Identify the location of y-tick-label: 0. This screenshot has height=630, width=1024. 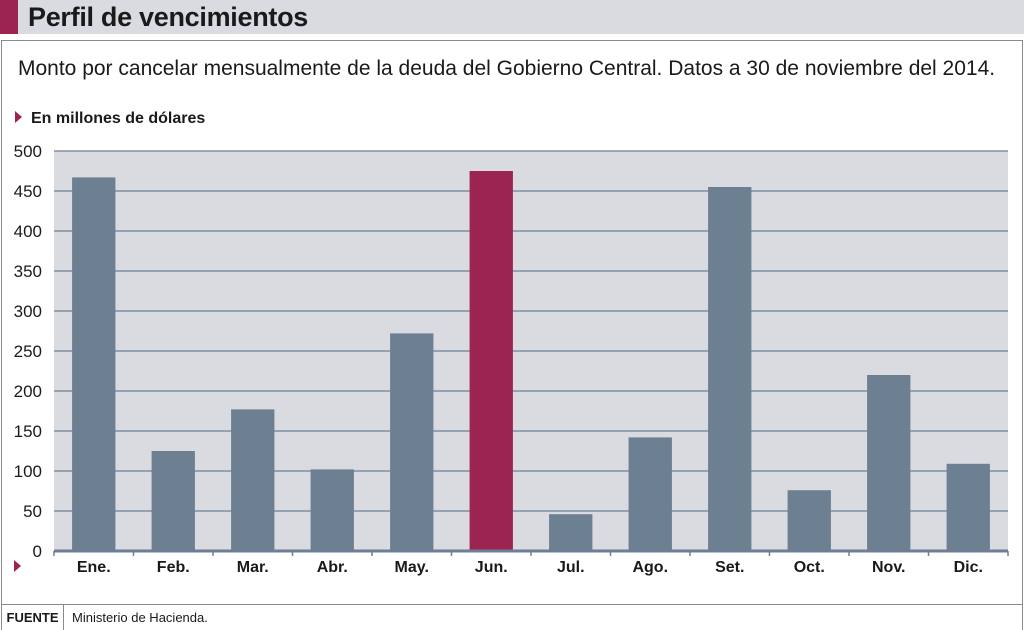
(37, 551).